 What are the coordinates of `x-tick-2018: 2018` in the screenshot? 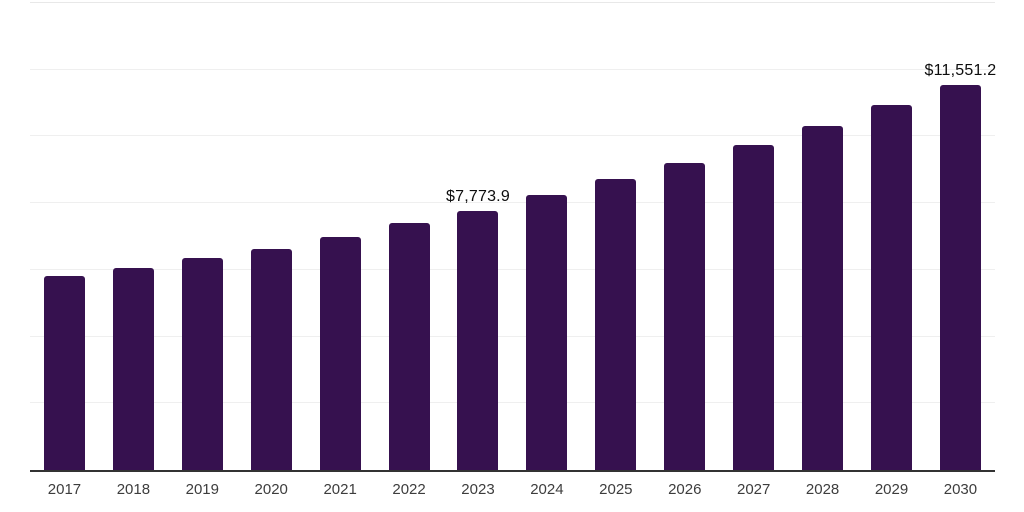 It's located at (133, 489).